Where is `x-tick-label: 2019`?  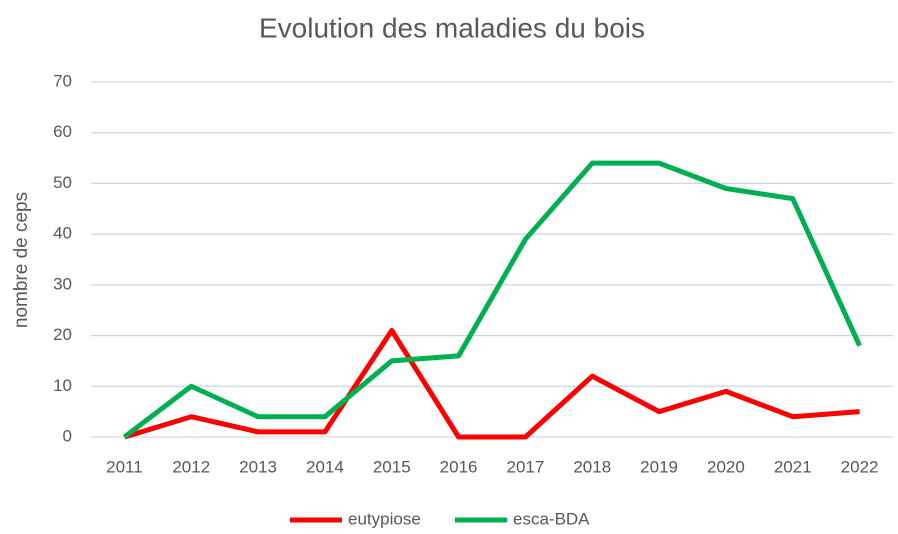
x-tick-label: 2019 is located at coordinates (659, 466).